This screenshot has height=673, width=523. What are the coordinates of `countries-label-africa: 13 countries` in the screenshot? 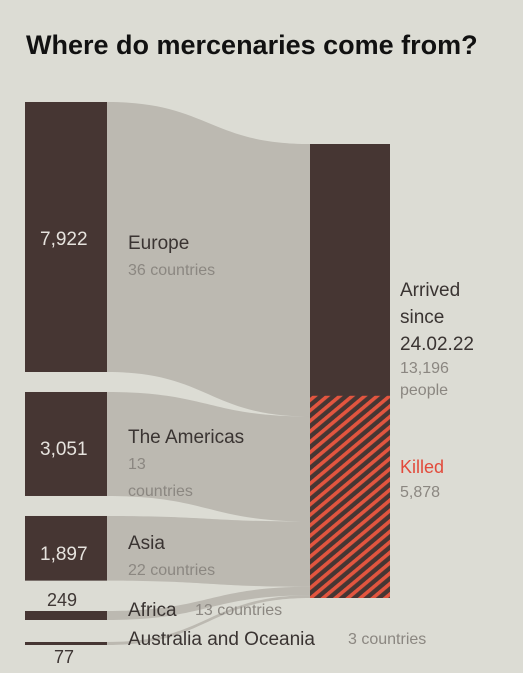 It's located at (238, 610).